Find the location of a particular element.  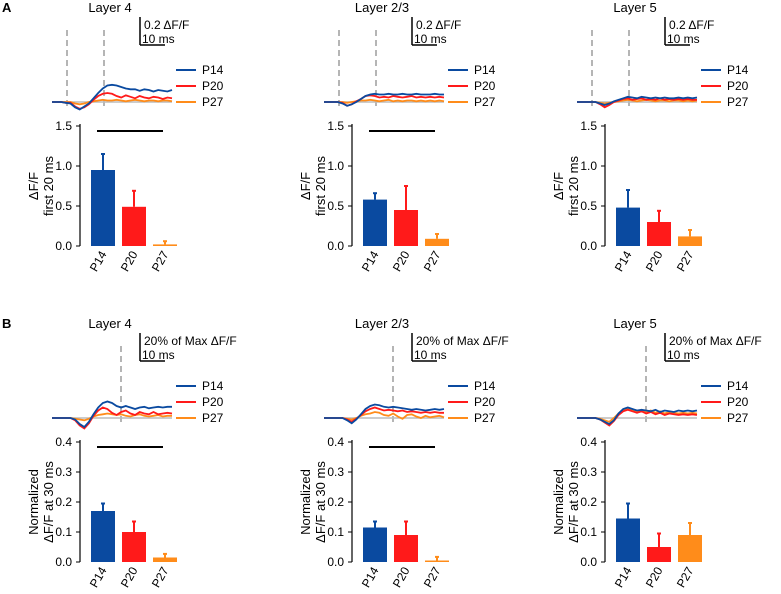

panel-letter: A is located at coordinates (7, 7).